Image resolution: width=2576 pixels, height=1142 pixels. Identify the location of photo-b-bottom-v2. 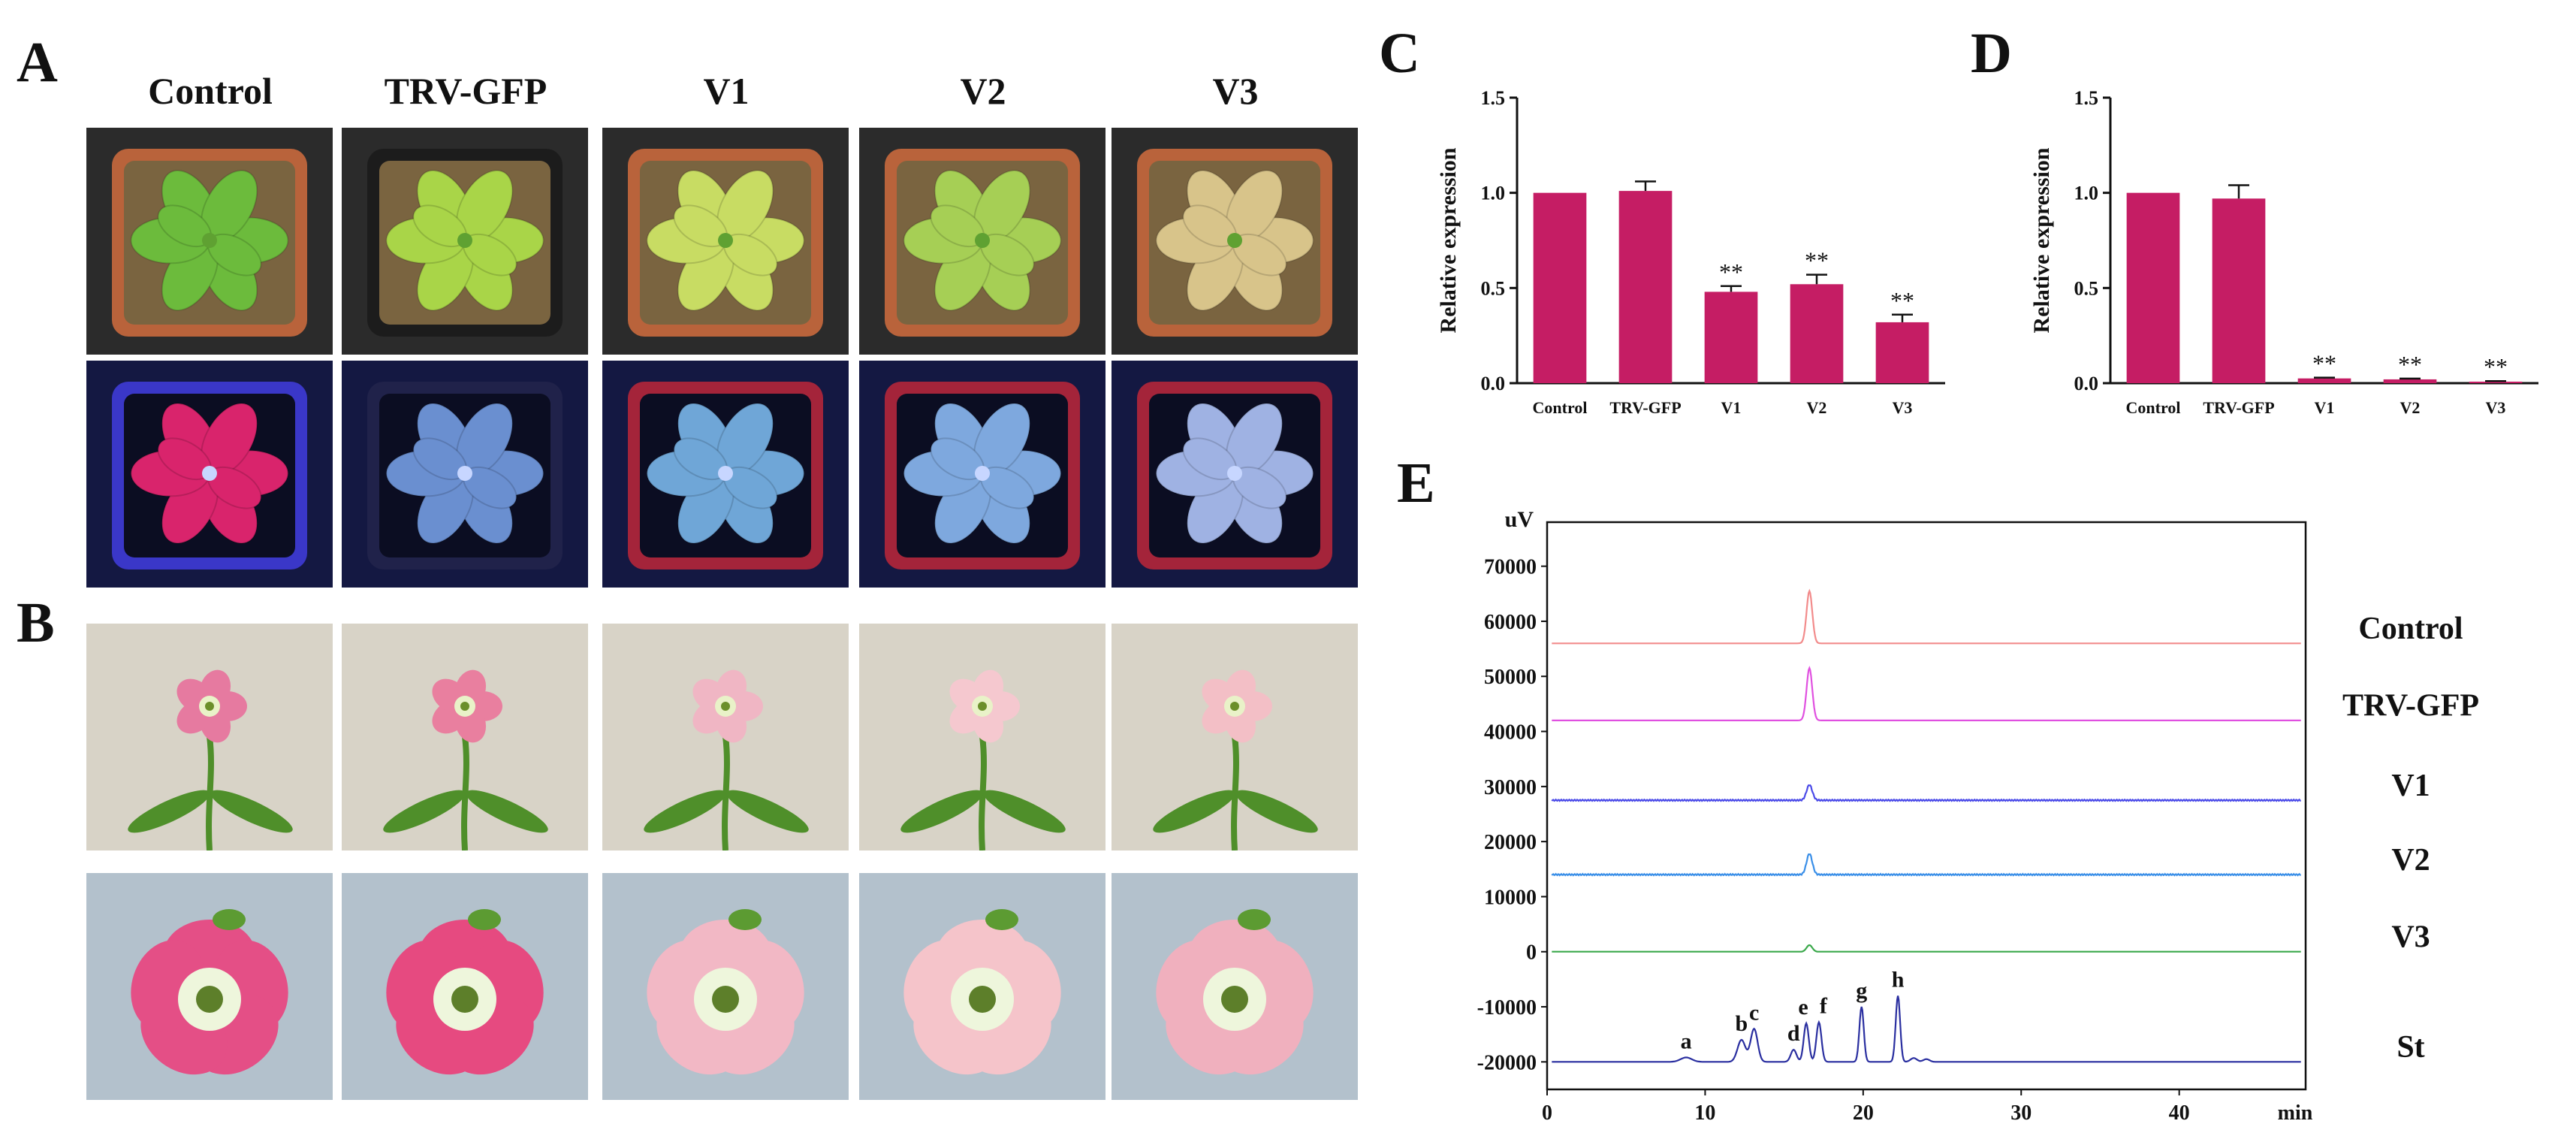
(983, 986).